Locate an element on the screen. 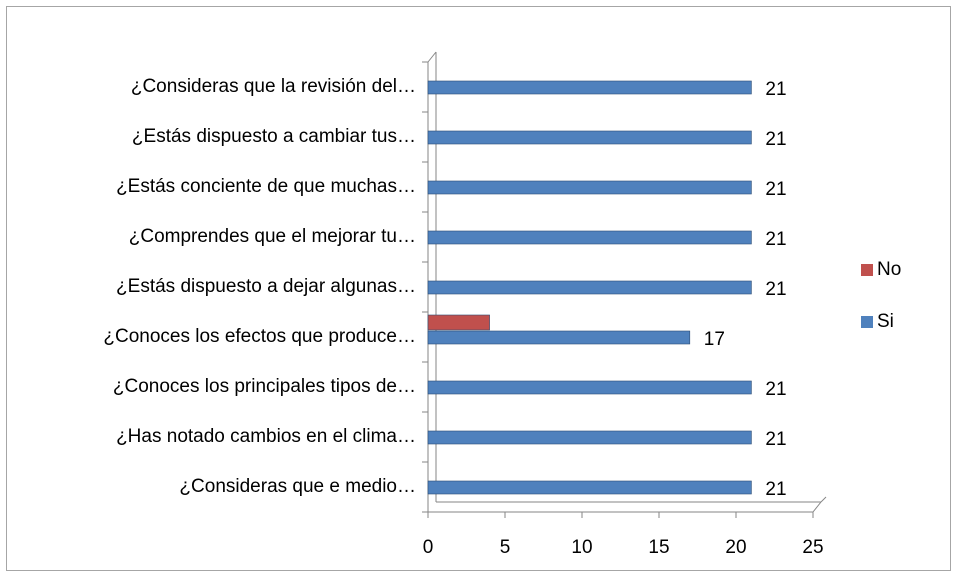 The height and width of the screenshot is (578, 958). x-tick-label: 25 is located at coordinates (812, 547).